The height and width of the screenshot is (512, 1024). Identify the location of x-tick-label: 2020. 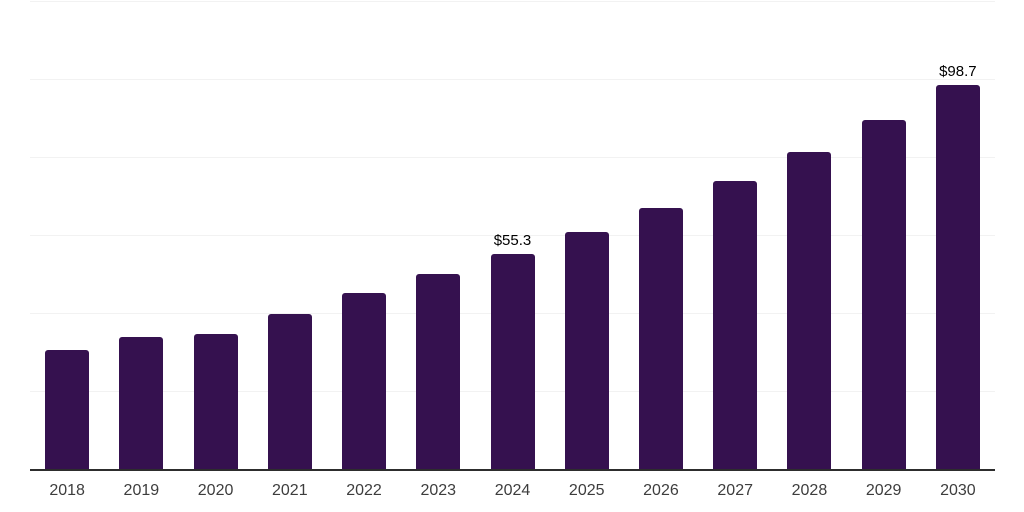
(215, 490).